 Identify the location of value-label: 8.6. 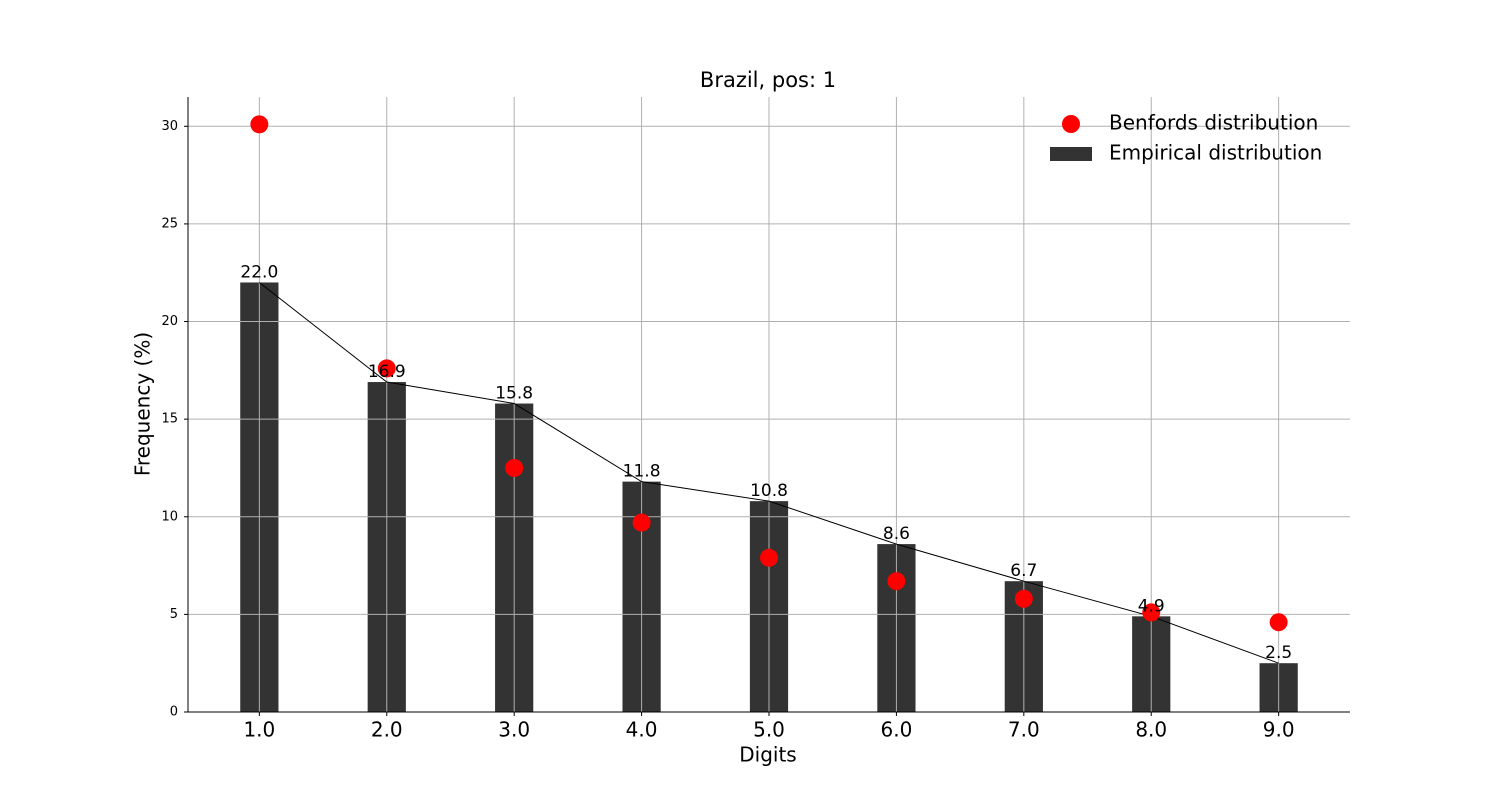
(896, 534).